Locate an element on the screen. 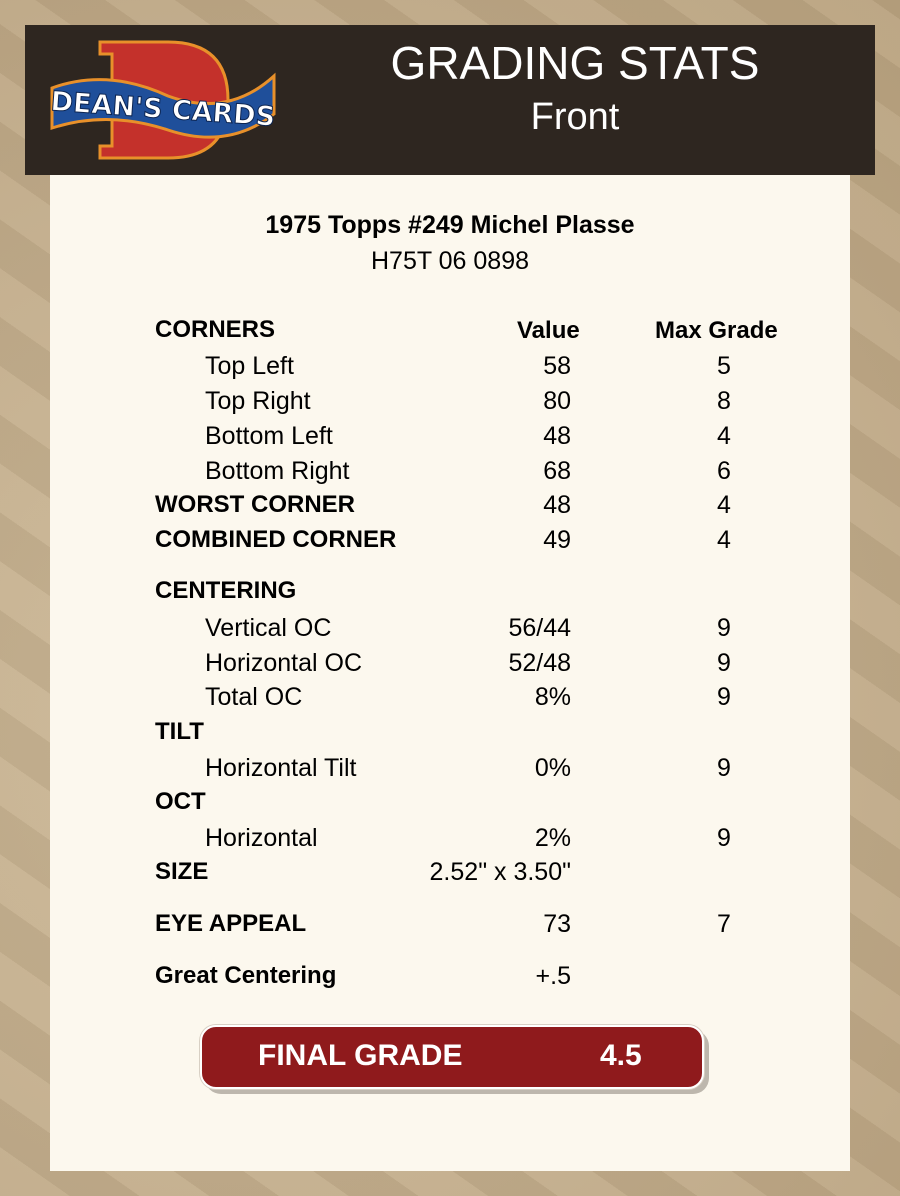  stat-row: Bottom Right 68 6 is located at coordinates (450, 472).